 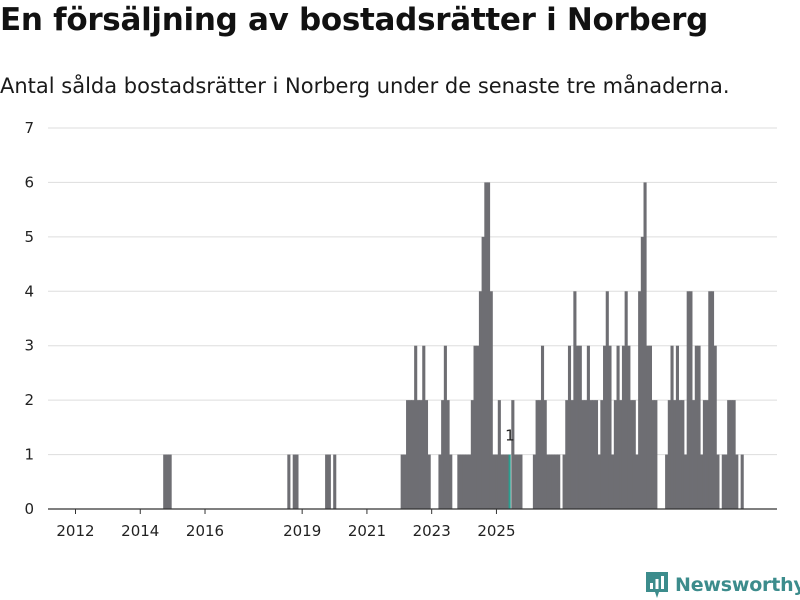 I want to click on x-tick-label: 2016, so click(x=205, y=531).